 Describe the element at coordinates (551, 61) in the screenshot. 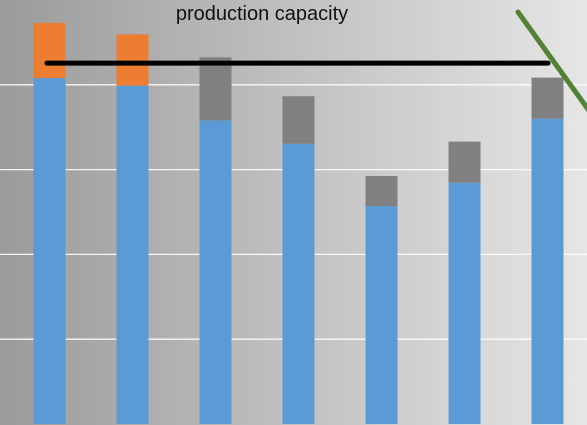

I see `trend-line` at that location.